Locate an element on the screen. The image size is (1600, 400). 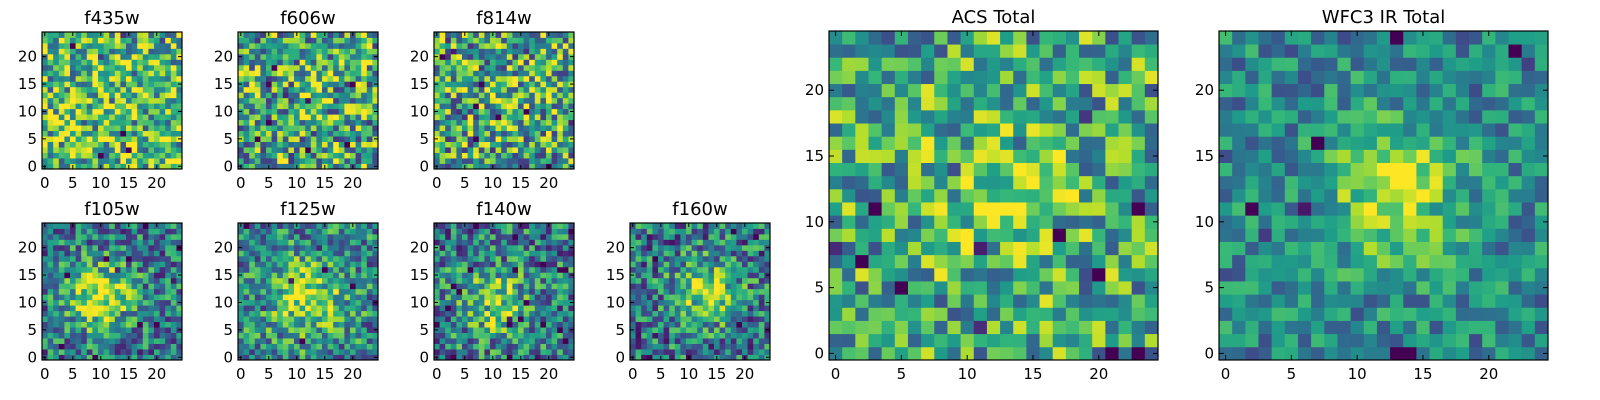
y-tick-label: 10 is located at coordinates (419, 111).